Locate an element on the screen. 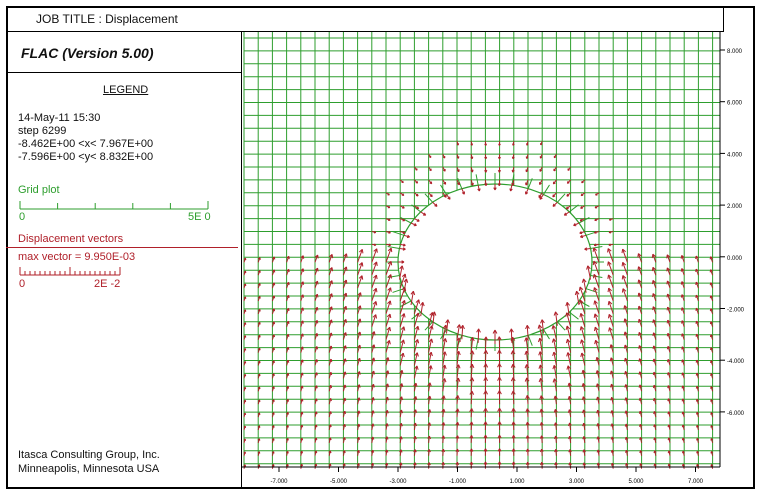 This screenshot has height=495, width=761. grid-plot-label: Grid plot is located at coordinates (39, 190).